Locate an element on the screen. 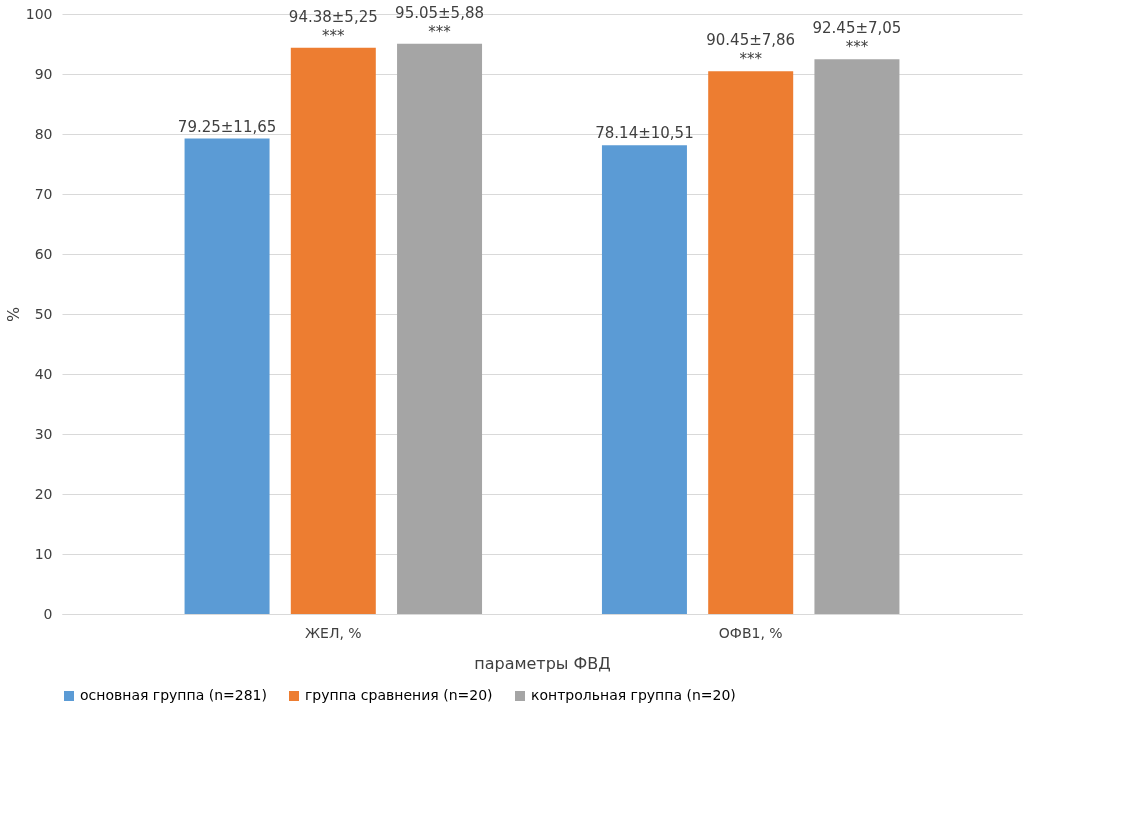  y-axis-title: % is located at coordinates (13, 314).